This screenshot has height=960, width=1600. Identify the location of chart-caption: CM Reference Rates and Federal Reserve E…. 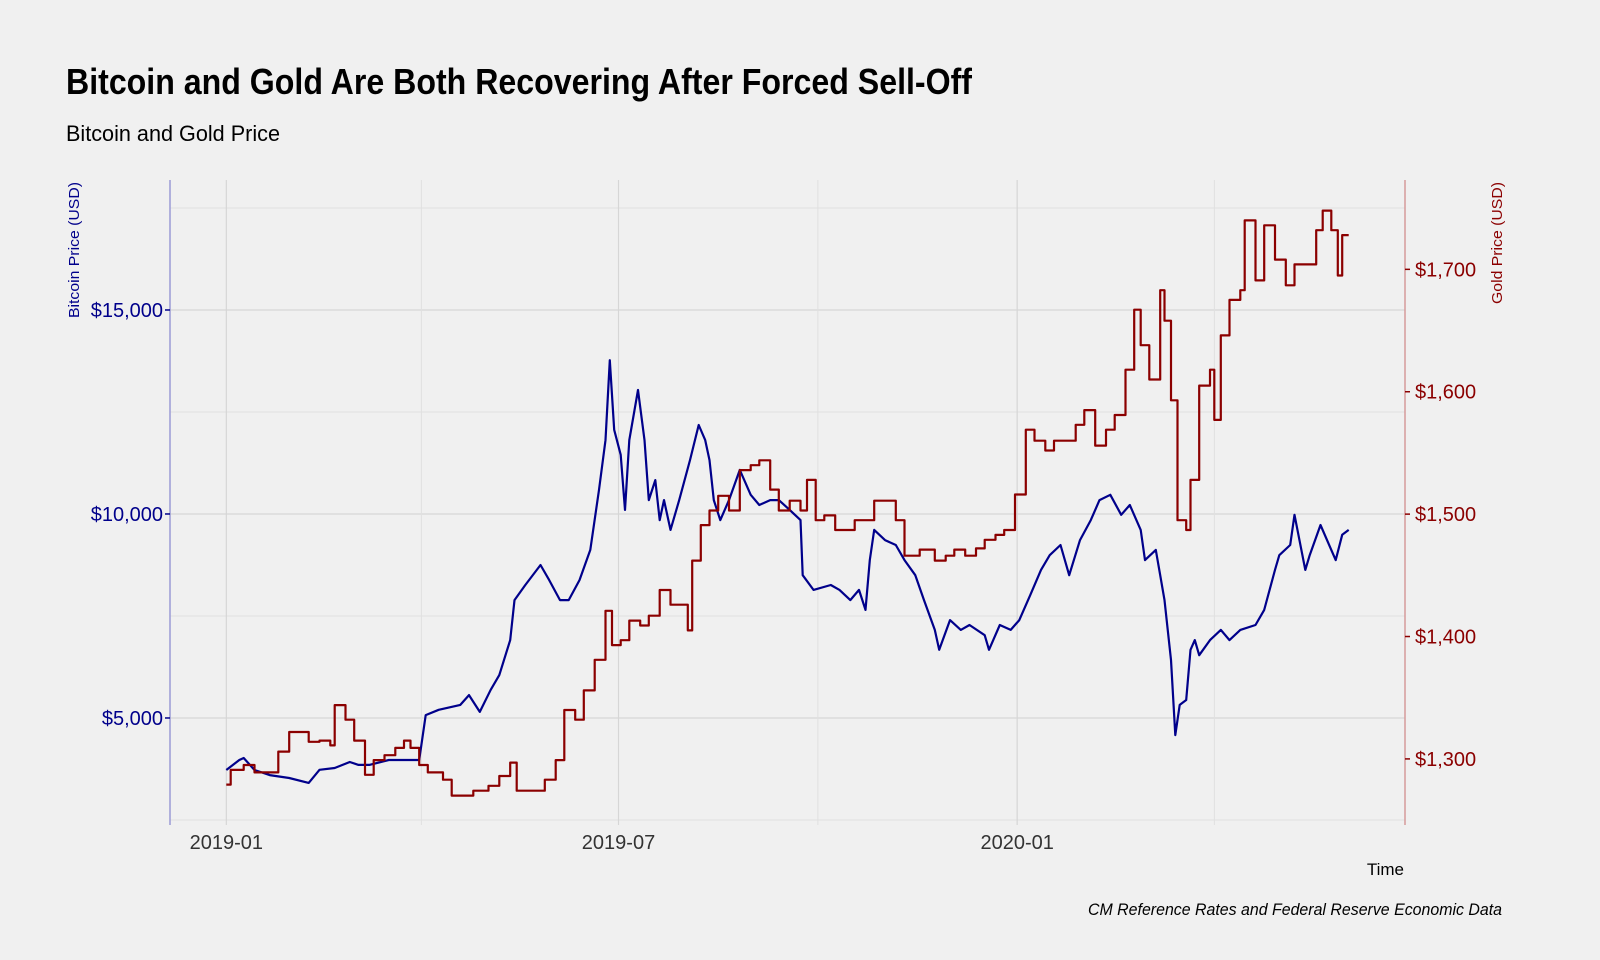
(1295, 909).